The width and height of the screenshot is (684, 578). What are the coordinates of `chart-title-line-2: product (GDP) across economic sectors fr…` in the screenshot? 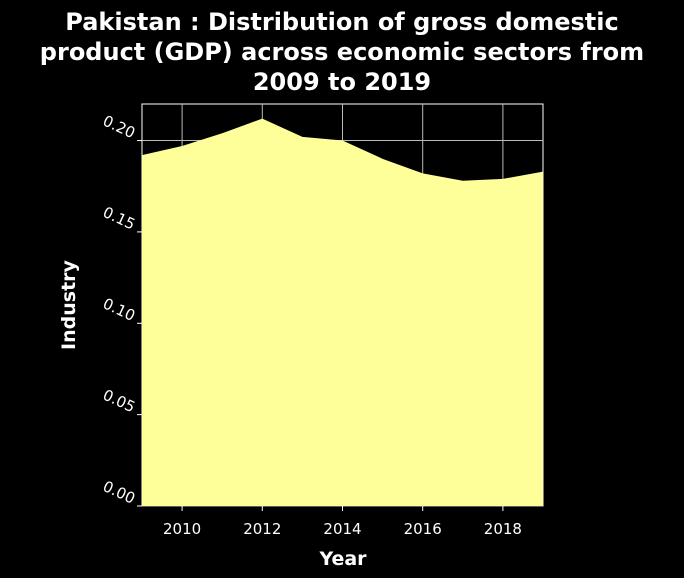 It's located at (342, 52).